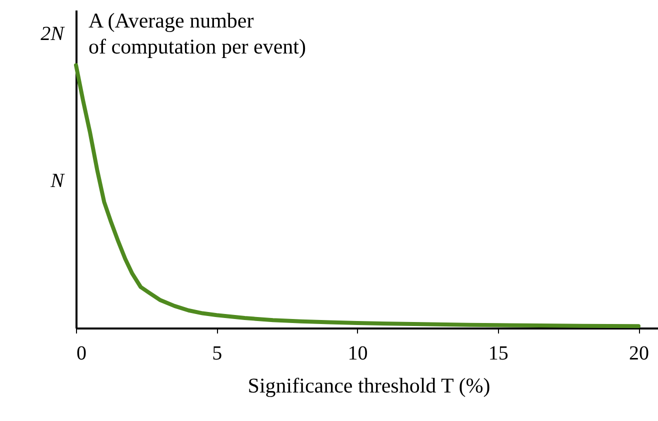  What do you see at coordinates (498, 353) in the screenshot?
I see `x-tick-label: 15` at bounding box center [498, 353].